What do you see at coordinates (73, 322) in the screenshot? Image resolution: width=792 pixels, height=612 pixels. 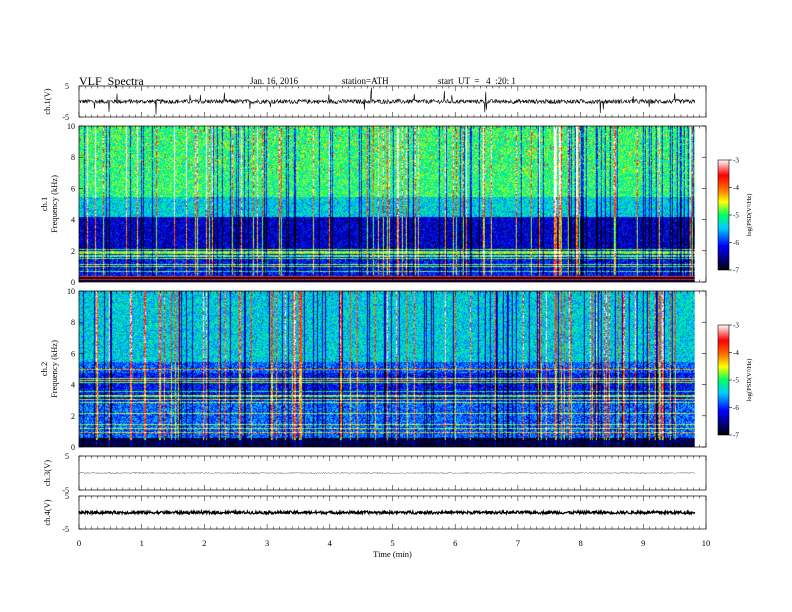 I see `ch2-spectrogram-ytick-label: 8` at bounding box center [73, 322].